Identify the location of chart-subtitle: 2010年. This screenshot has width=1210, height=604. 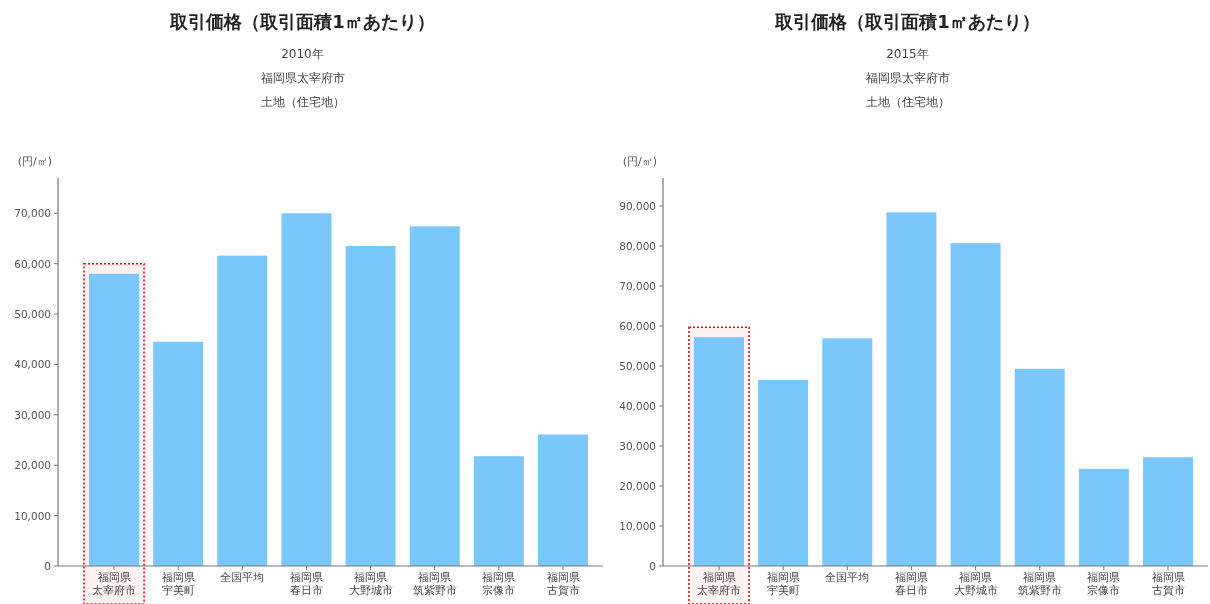
(302, 54).